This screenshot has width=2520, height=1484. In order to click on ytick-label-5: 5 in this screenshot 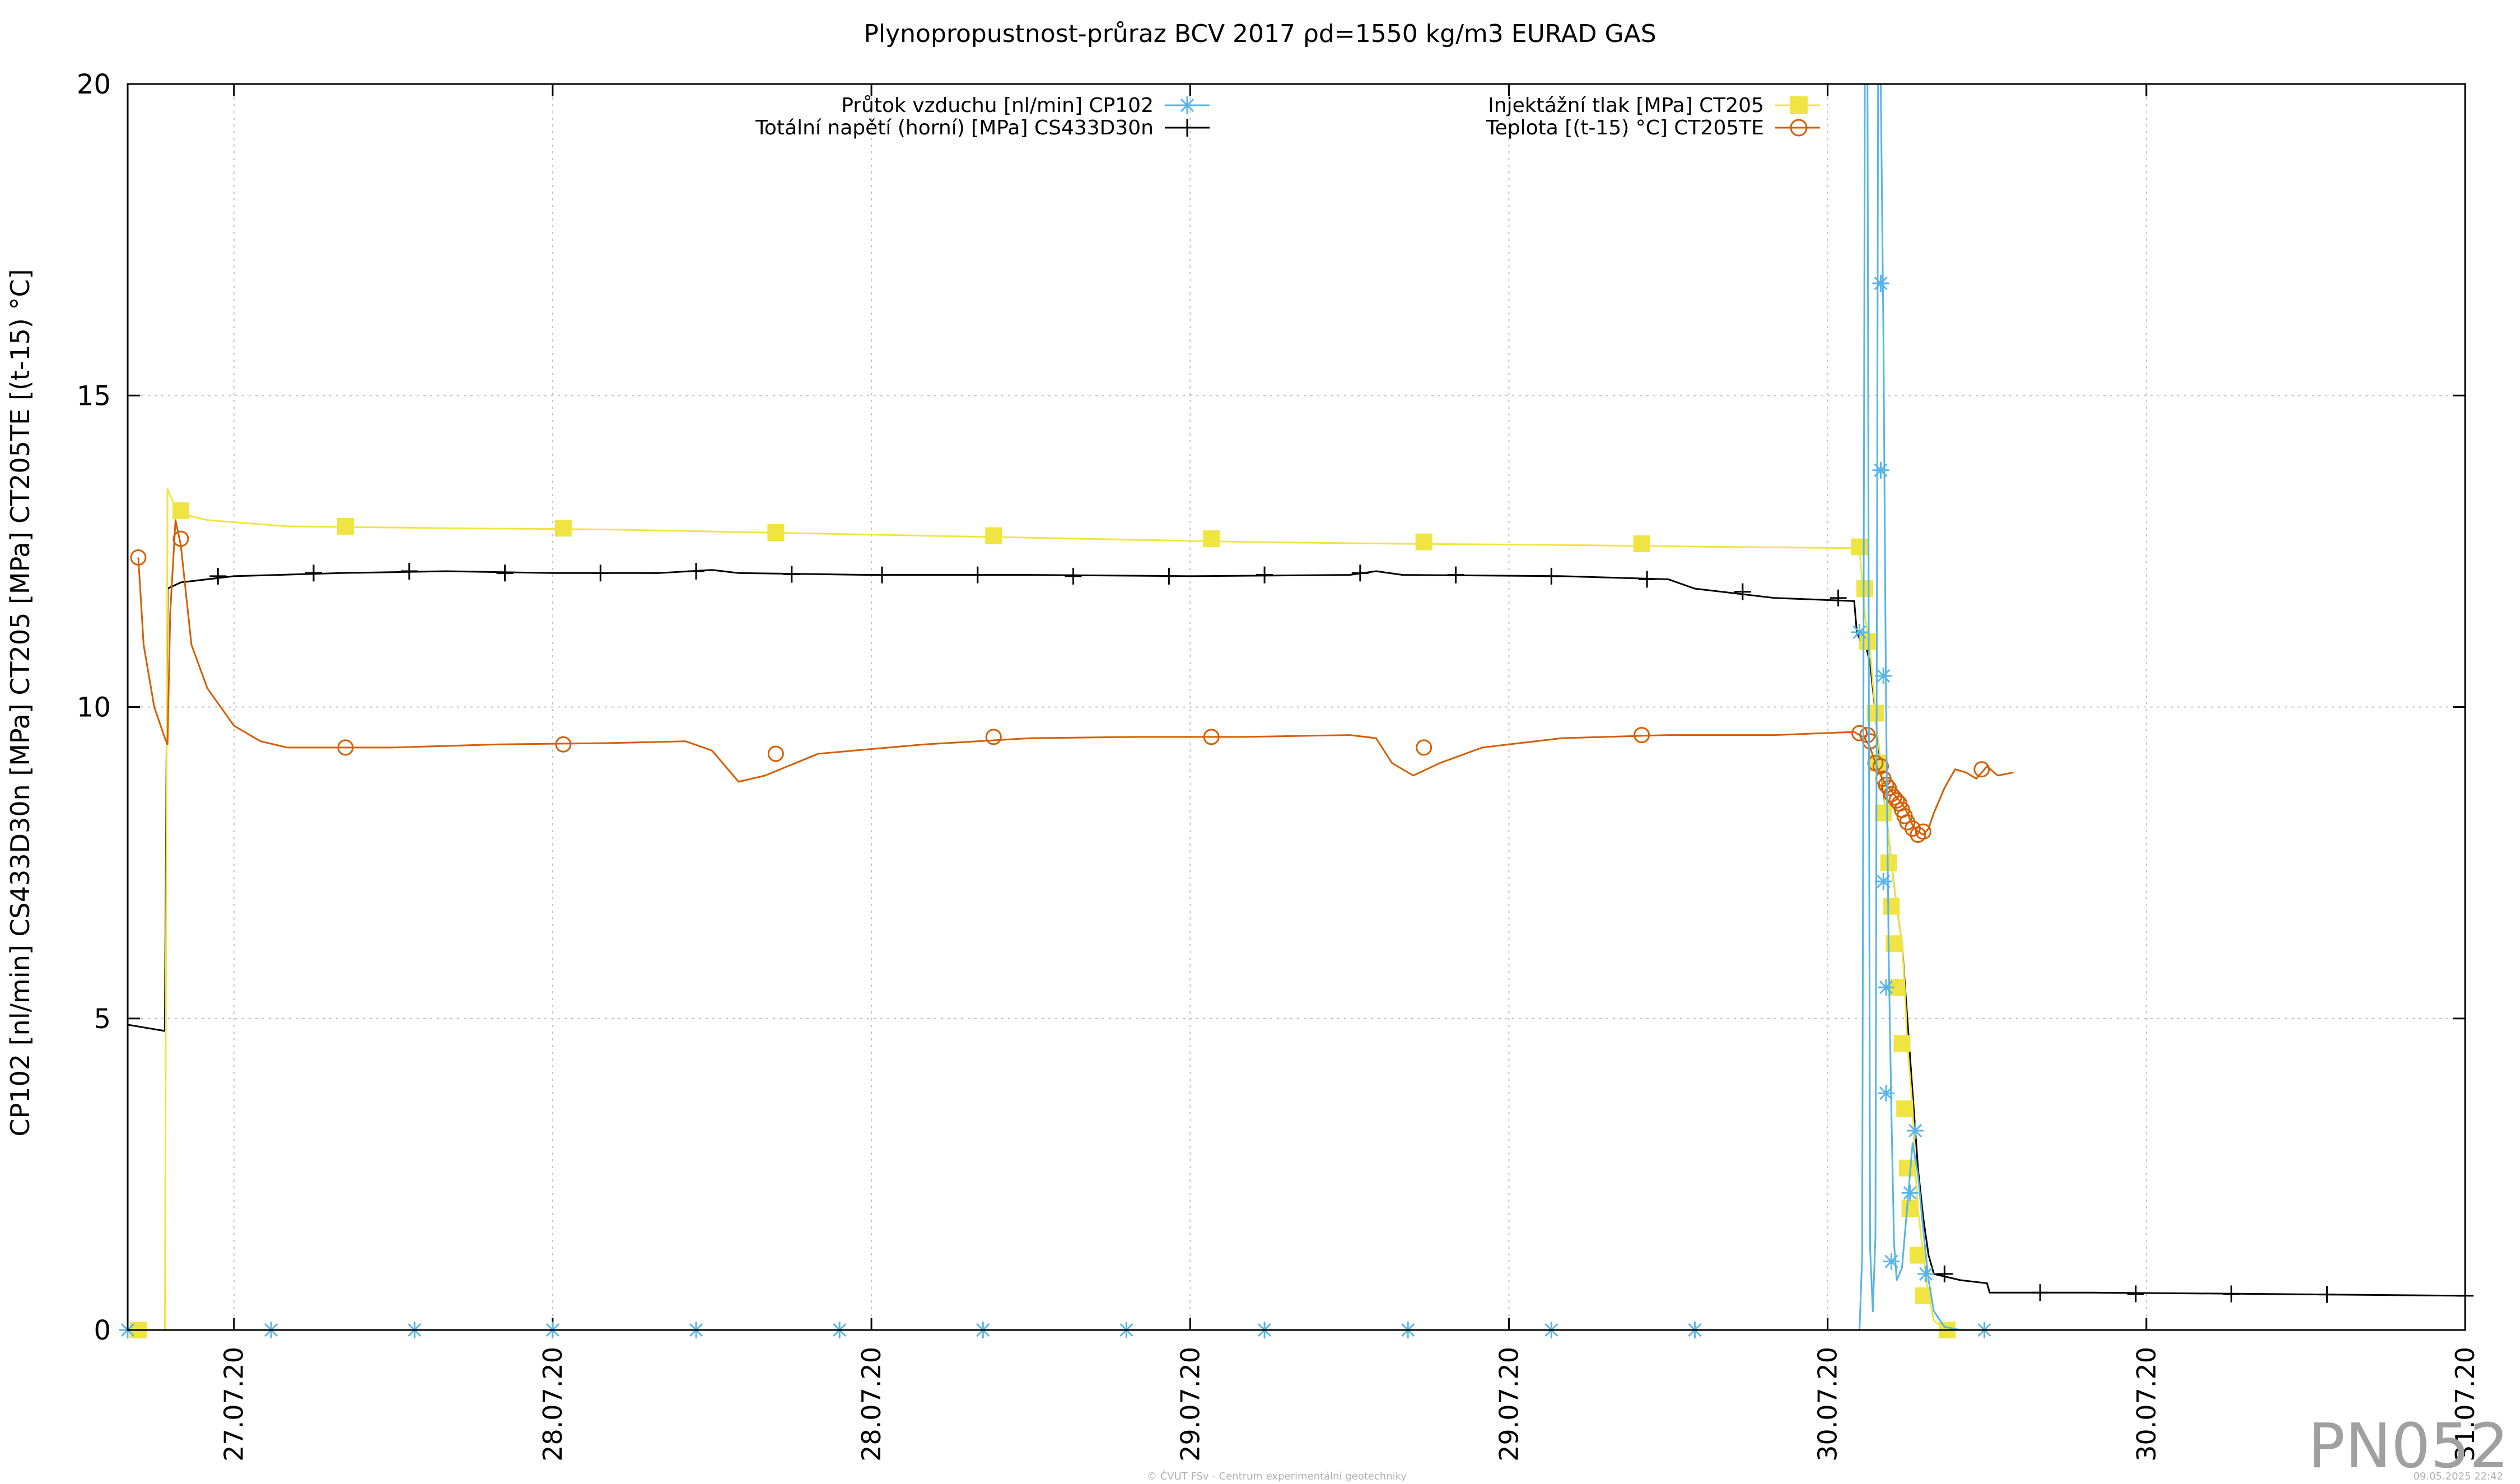, I will do `click(103, 1020)`.